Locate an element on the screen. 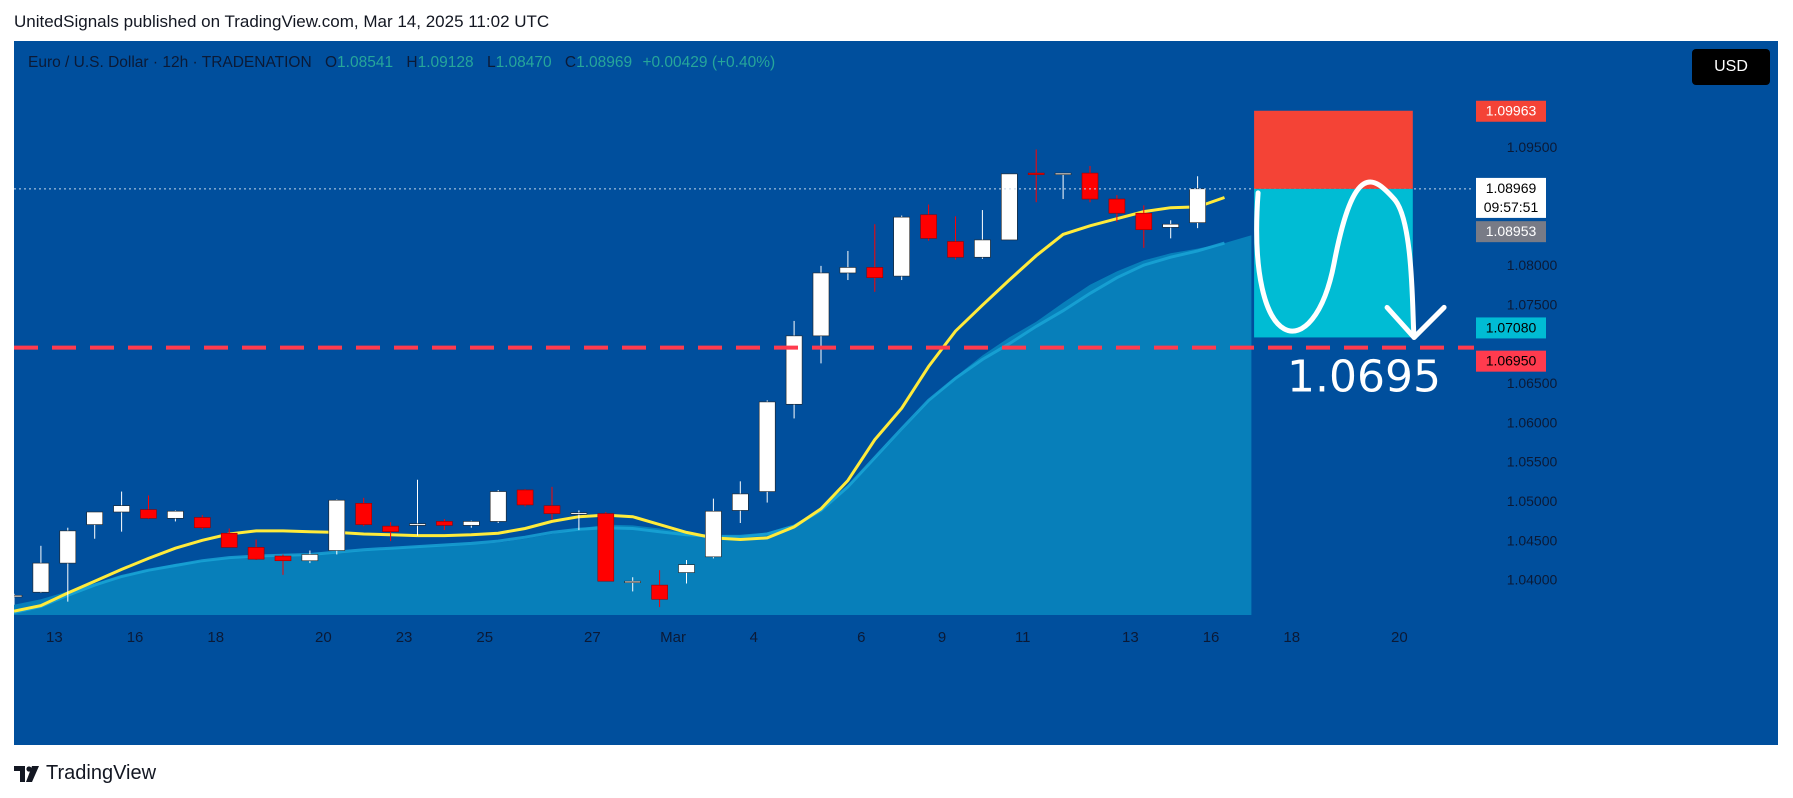 This screenshot has height=798, width=1793. price-label-target: 1.07080 is located at coordinates (1511, 328).